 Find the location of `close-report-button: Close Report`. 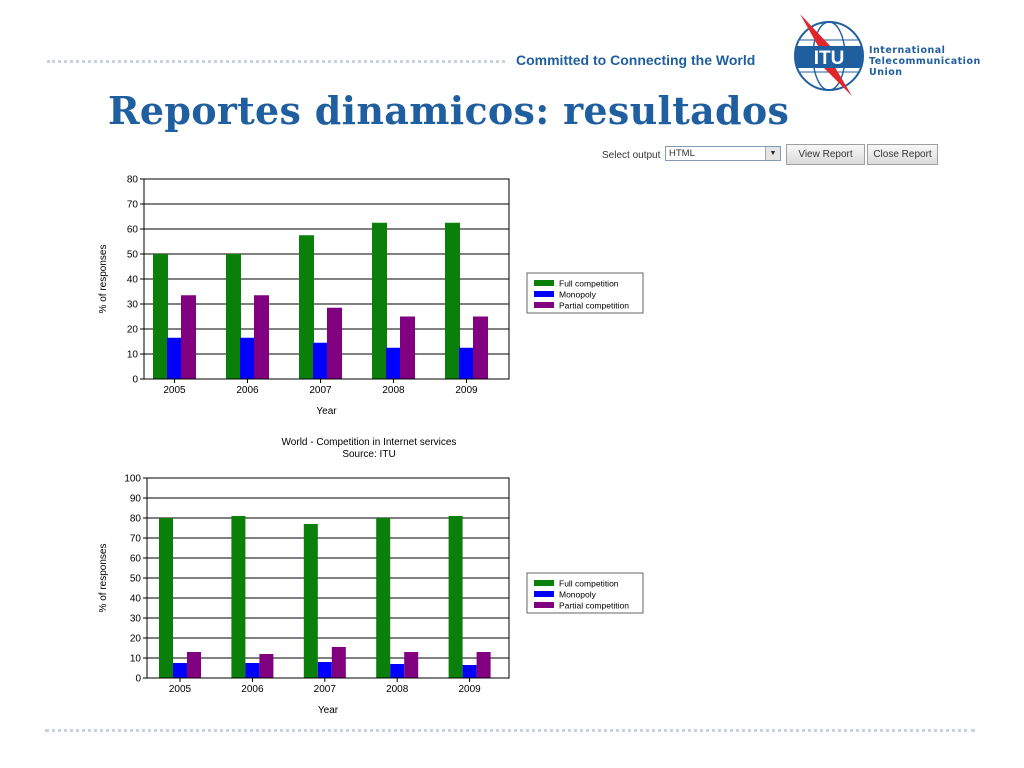

close-report-button: Close Report is located at coordinates (902, 154).